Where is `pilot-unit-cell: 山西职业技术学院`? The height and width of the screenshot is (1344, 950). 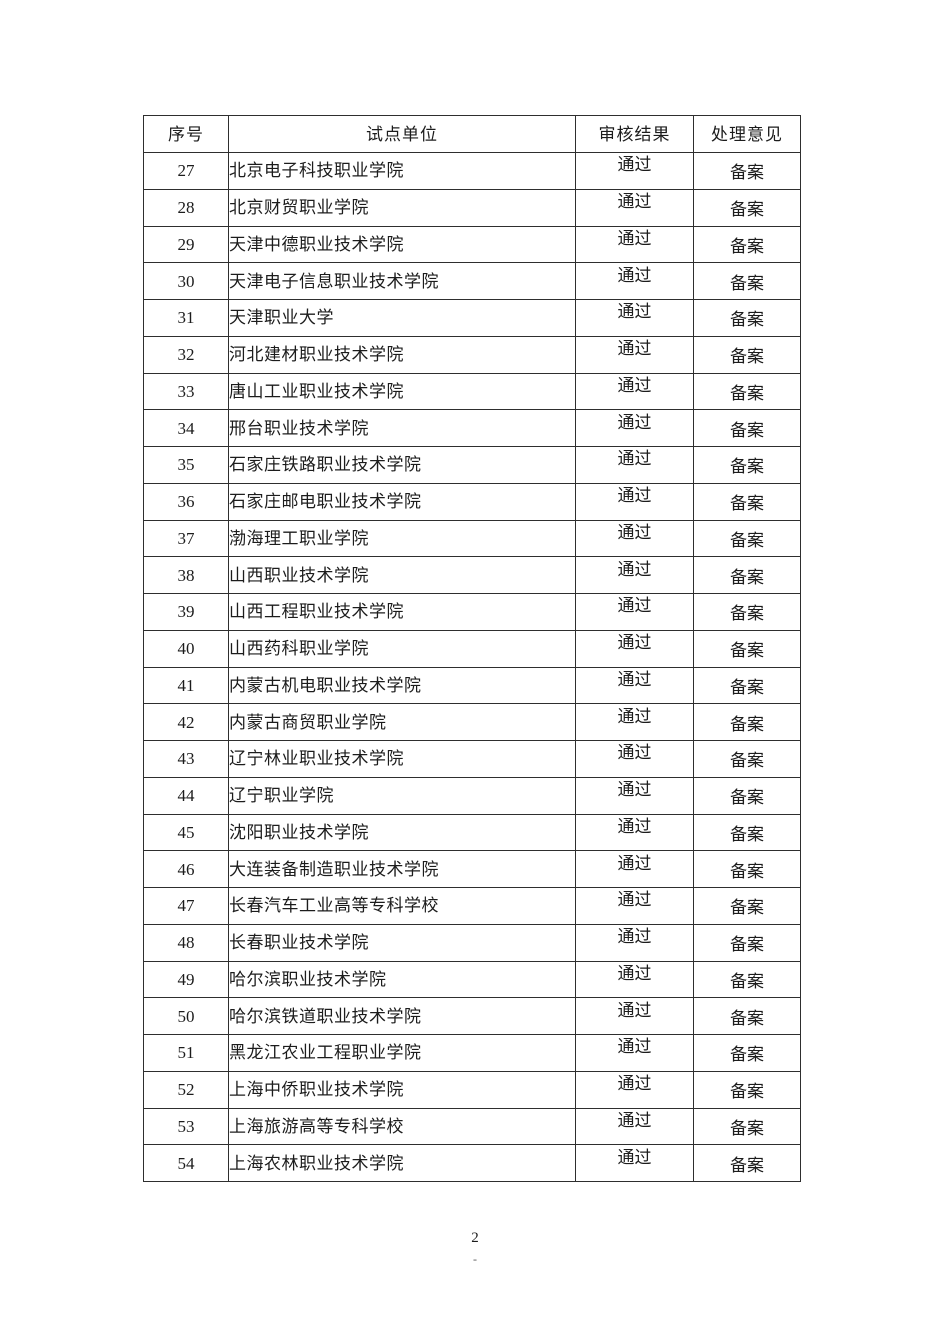
pilot-unit-cell: 山西职业技术学院 is located at coordinates (402, 575).